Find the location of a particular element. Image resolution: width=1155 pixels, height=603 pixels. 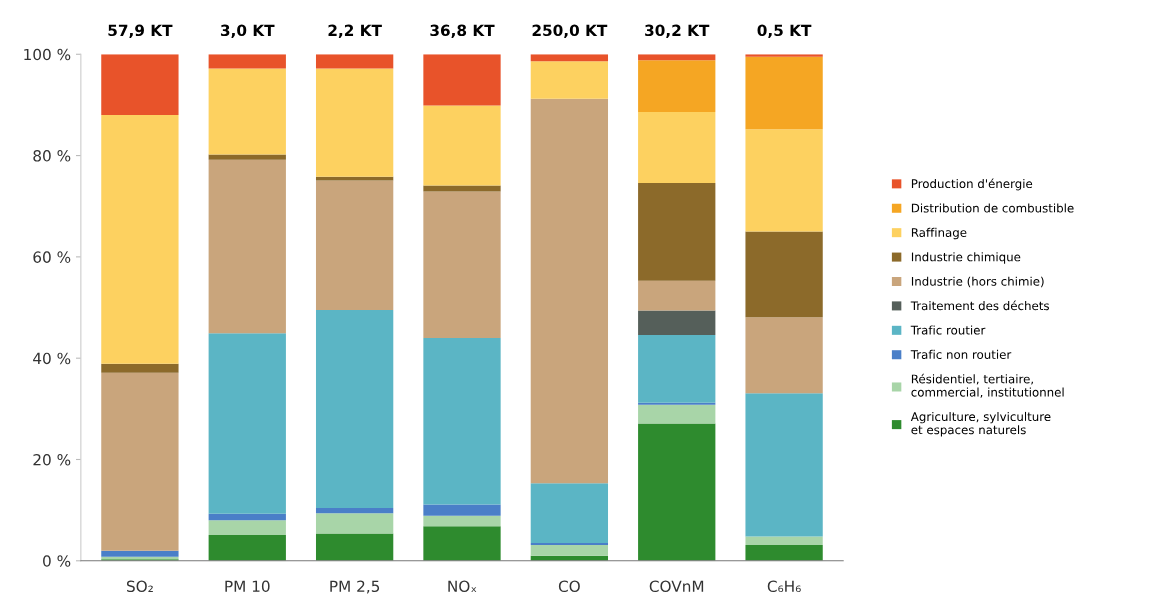

text: 30,2 KT is located at coordinates (677, 31).